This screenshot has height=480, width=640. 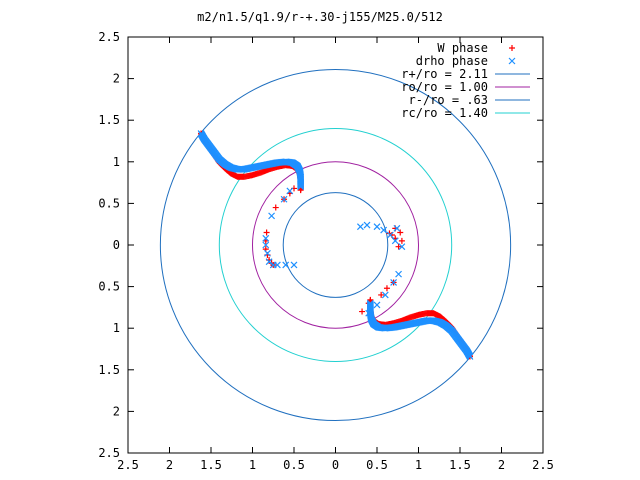 What do you see at coordinates (335, 465) in the screenshot?
I see `x-tick-label: 0` at bounding box center [335, 465].